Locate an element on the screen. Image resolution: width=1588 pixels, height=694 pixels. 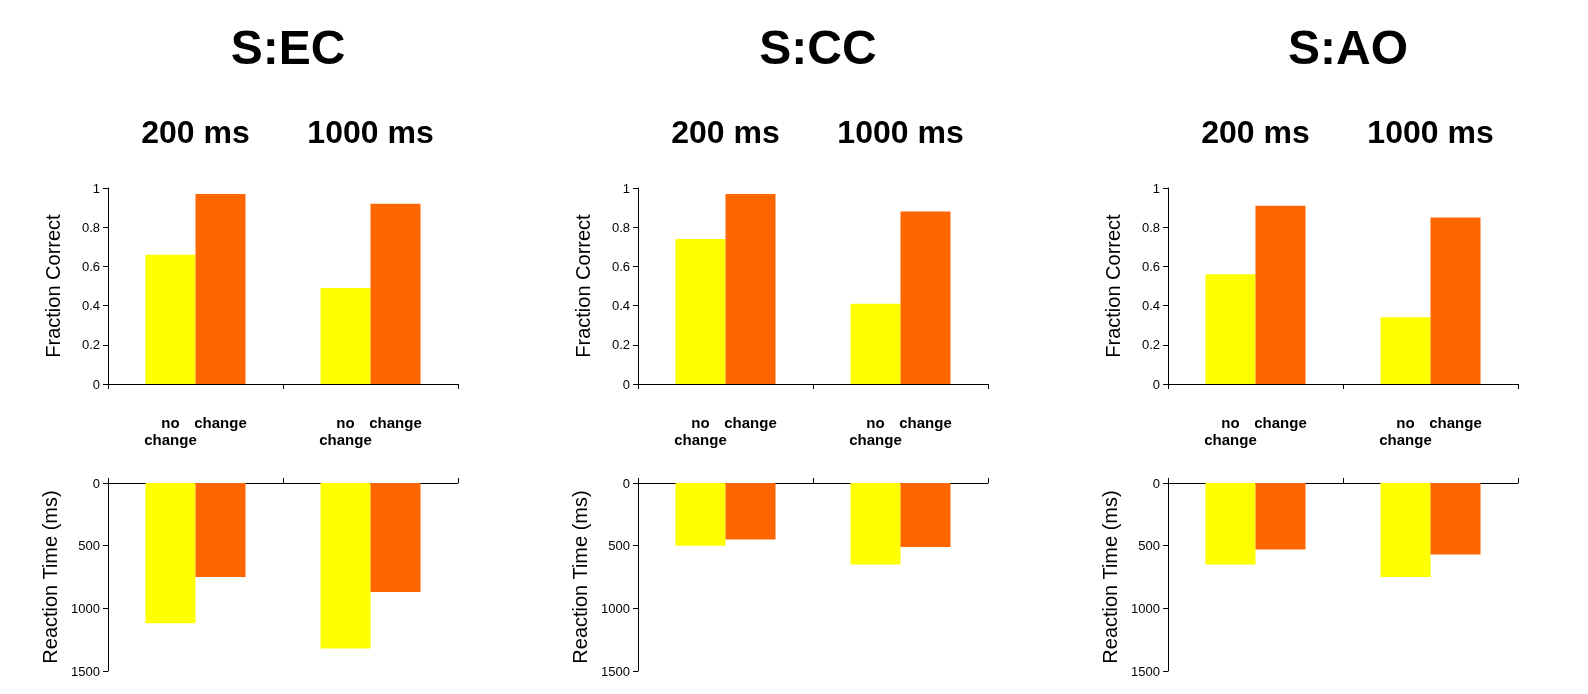
chart-title: S:EC is located at coordinates (288, 47).